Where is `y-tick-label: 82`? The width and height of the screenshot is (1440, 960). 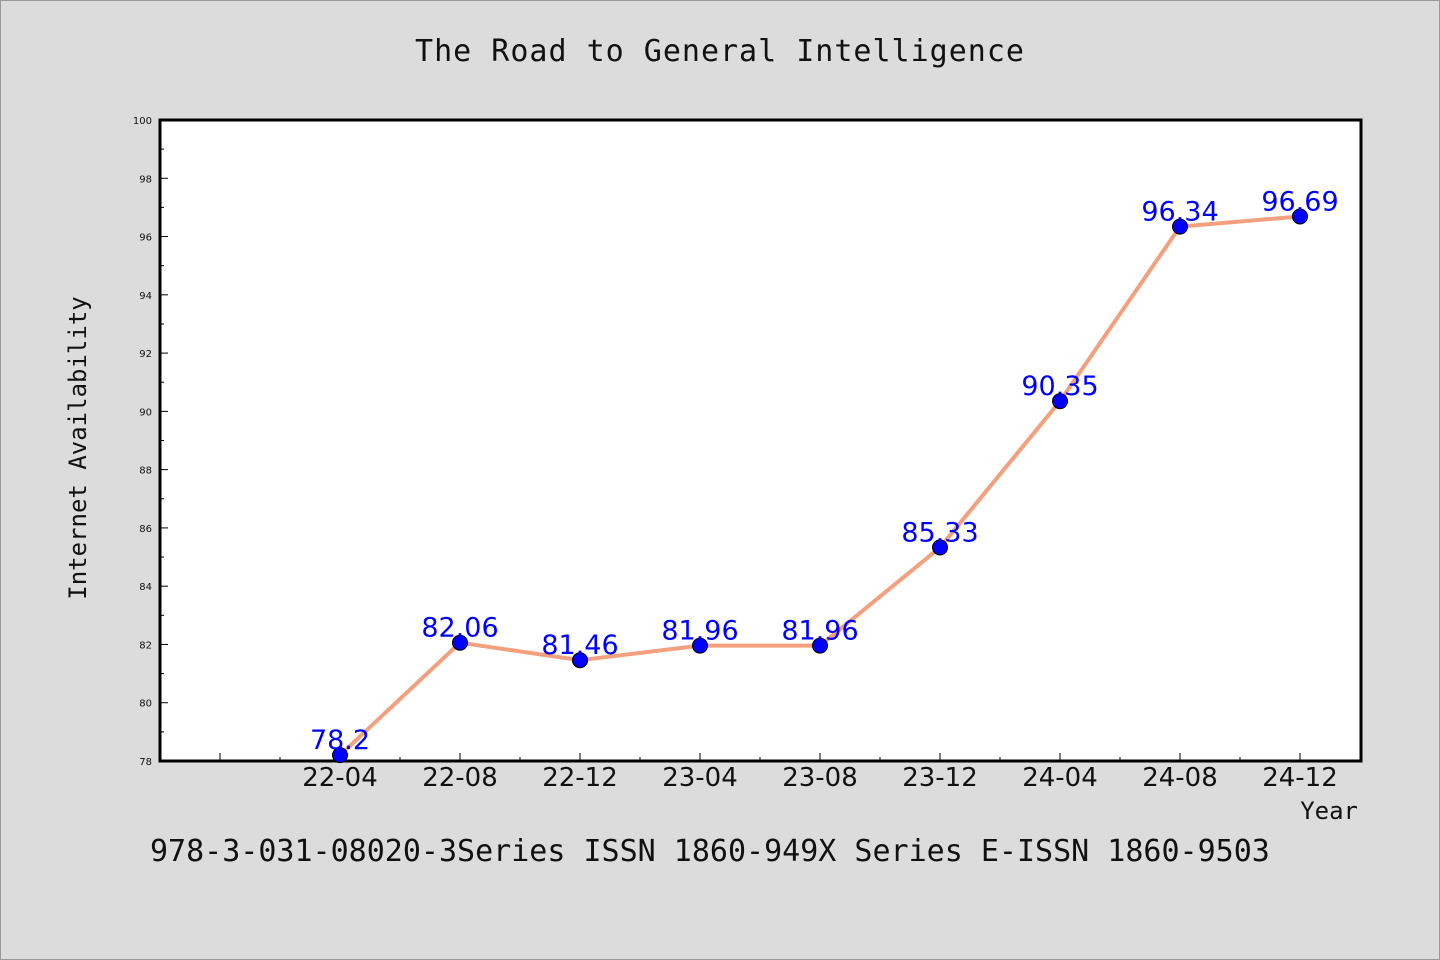 y-tick-label: 82 is located at coordinates (145, 645).